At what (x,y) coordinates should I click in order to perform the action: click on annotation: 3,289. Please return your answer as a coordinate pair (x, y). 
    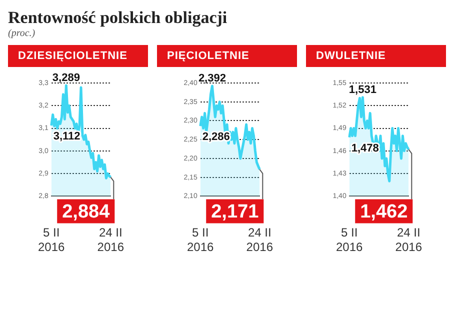
    Looking at the image, I should click on (66, 78).